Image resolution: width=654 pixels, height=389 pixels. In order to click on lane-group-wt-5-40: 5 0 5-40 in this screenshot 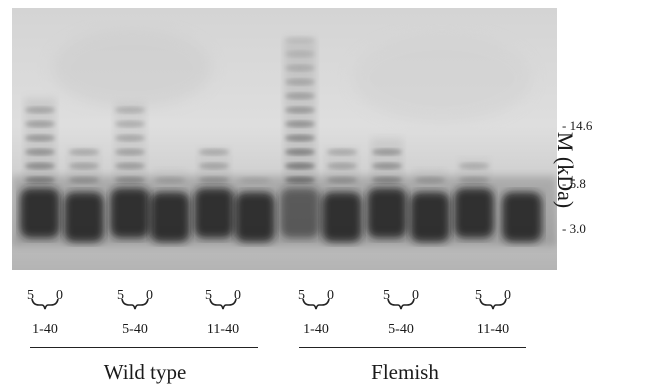, I will do `click(135, 318)`.